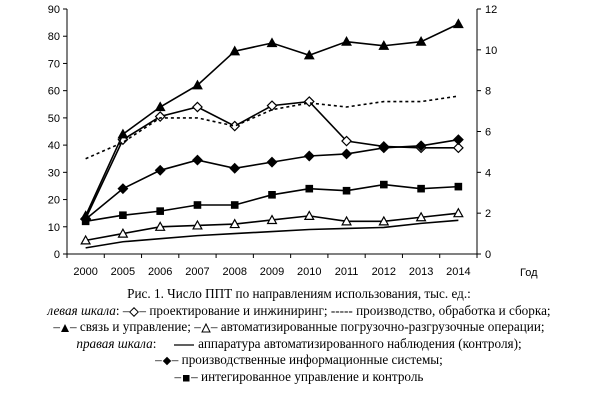 This screenshot has height=405, width=598. What do you see at coordinates (309, 272) in the screenshot?
I see `x-tick-label: 2010` at bounding box center [309, 272].